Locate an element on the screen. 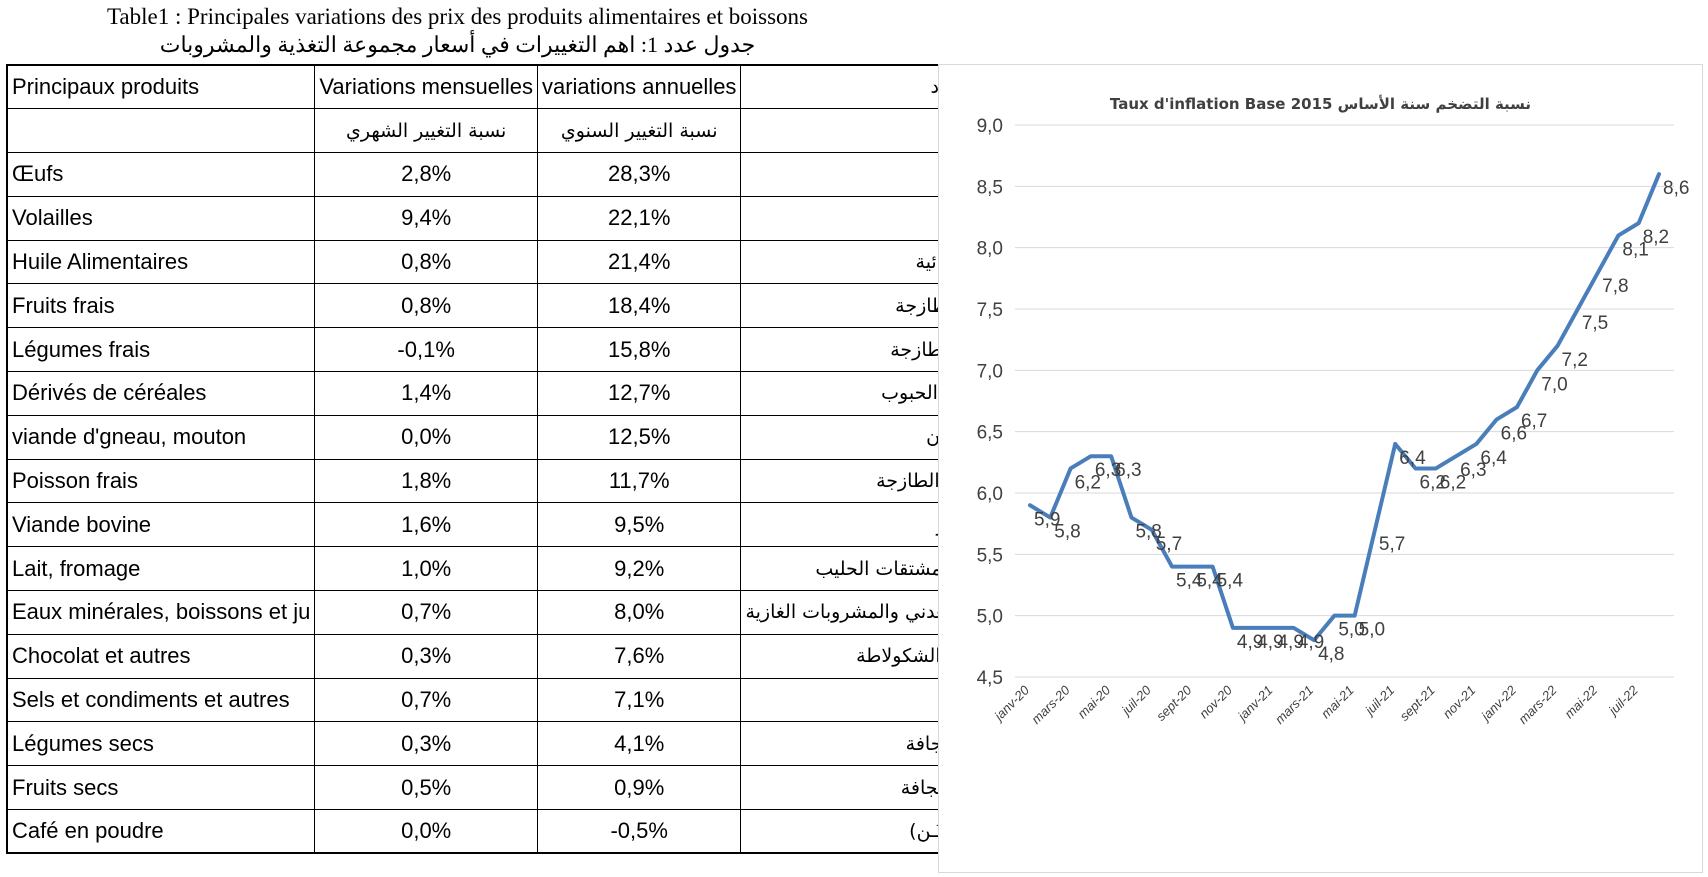 The width and height of the screenshot is (1708, 877). product-fr: viande d'gneau, mouton is located at coordinates (161, 437).